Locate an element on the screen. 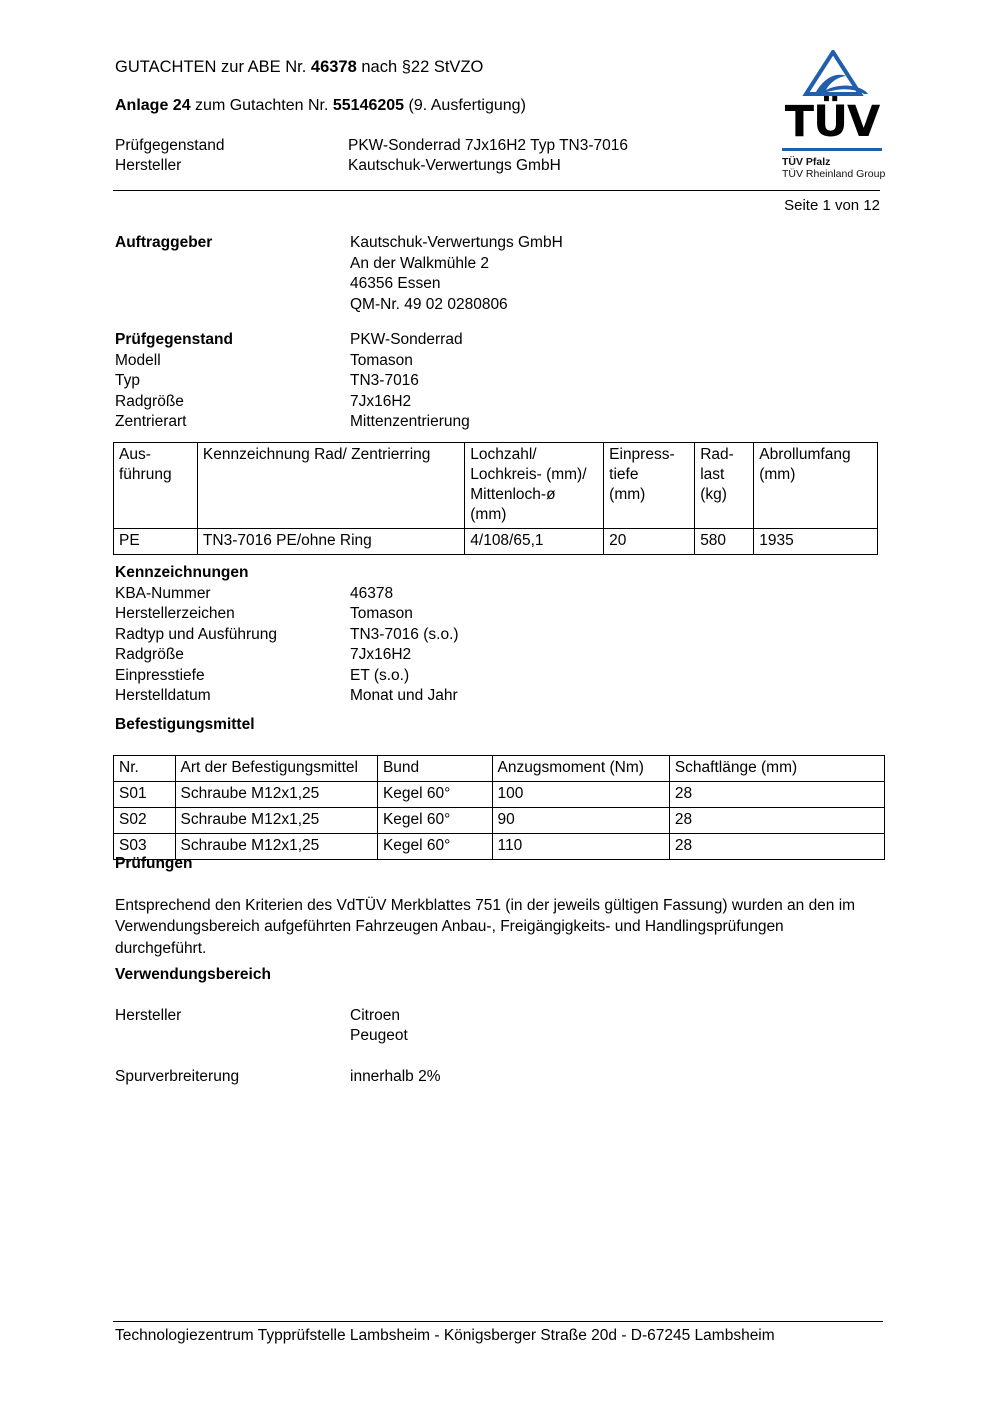 This screenshot has height=1404, width=992. table-row: S03 Schraube M12x1,25 Kegel 60° 110 28 is located at coordinates (499, 846).